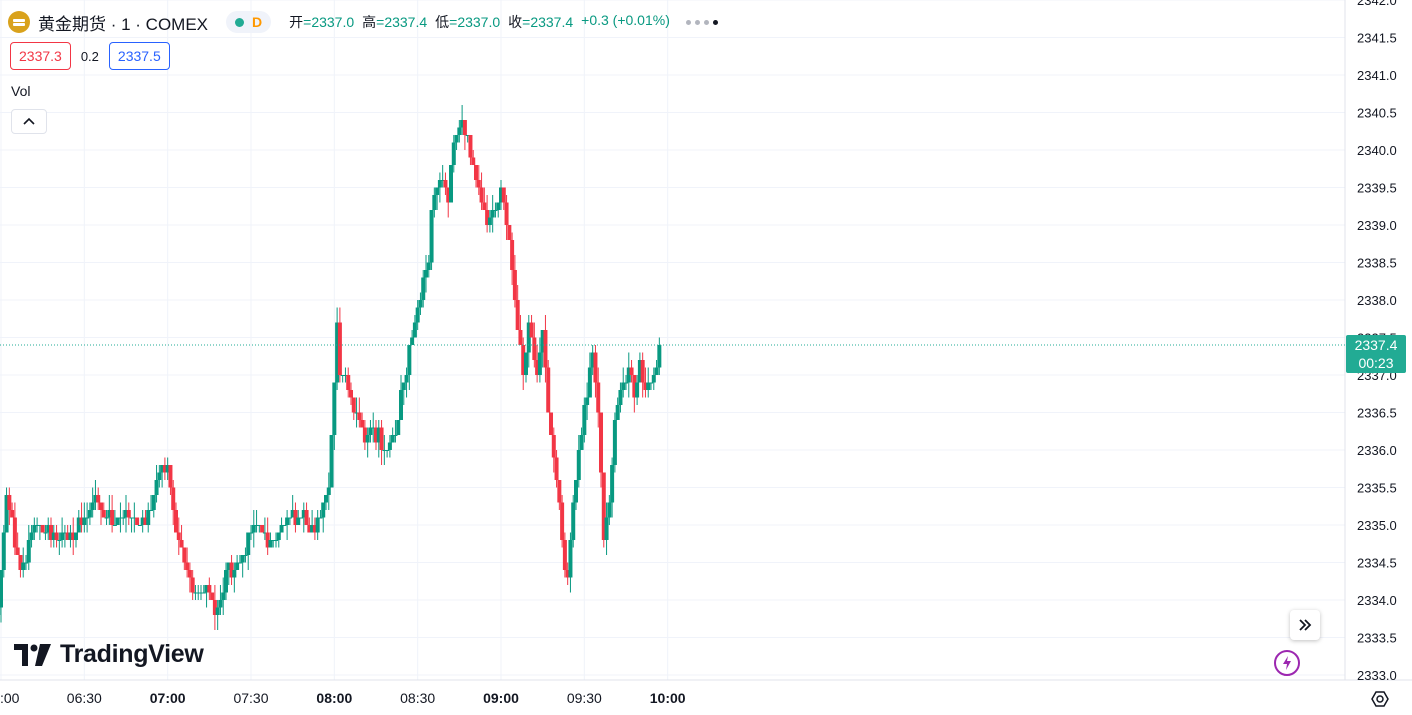 The image size is (1412, 715). What do you see at coordinates (1377, 638) in the screenshot?
I see `price-tick-label: 2333.5` at bounding box center [1377, 638].